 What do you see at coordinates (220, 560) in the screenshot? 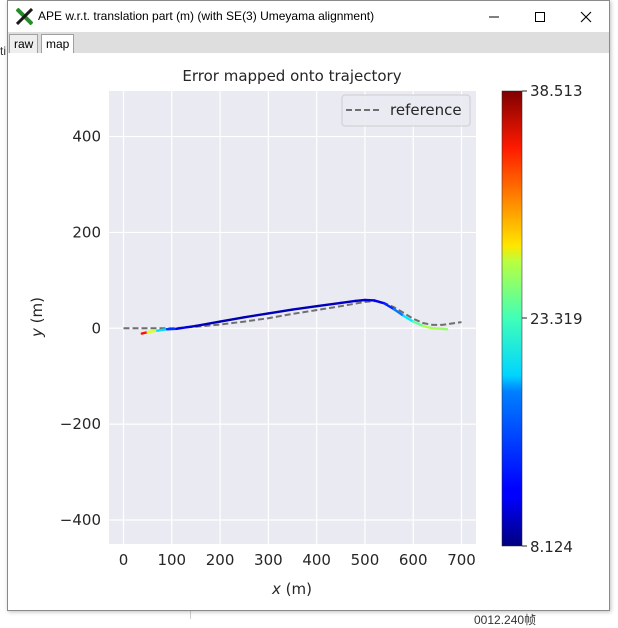
I see `x-tick-label: 200` at bounding box center [220, 560].